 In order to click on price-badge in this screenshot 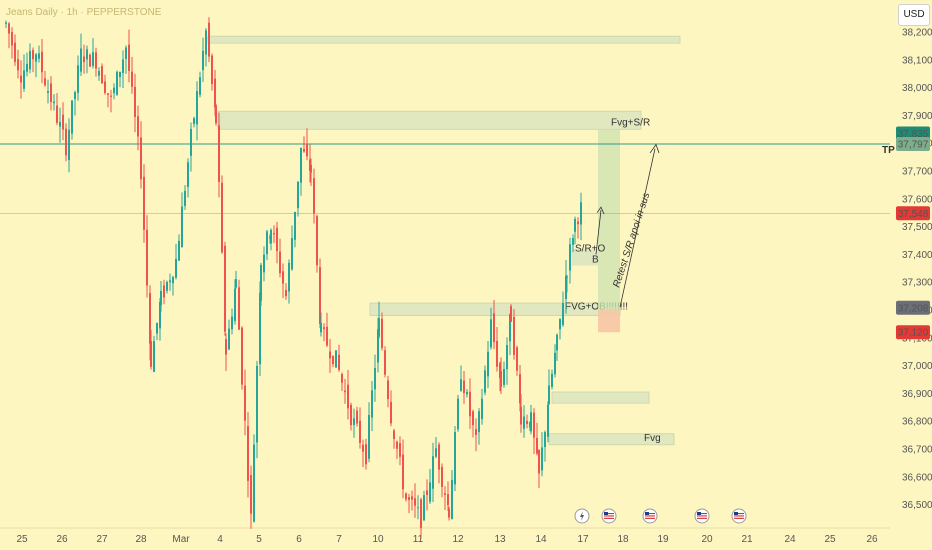, I will do `click(913, 144)`.